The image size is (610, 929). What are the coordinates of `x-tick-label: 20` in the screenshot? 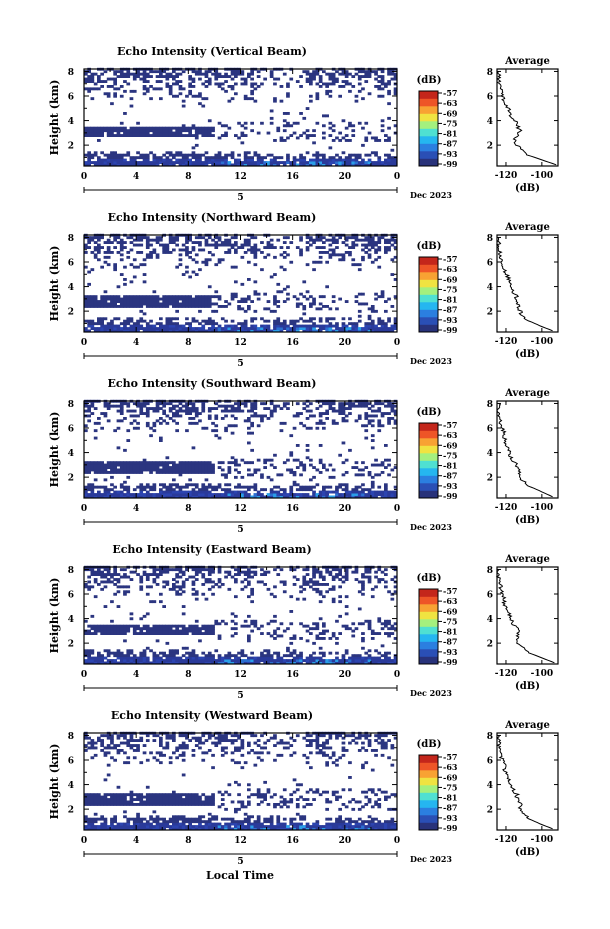 It's located at (345, 177).